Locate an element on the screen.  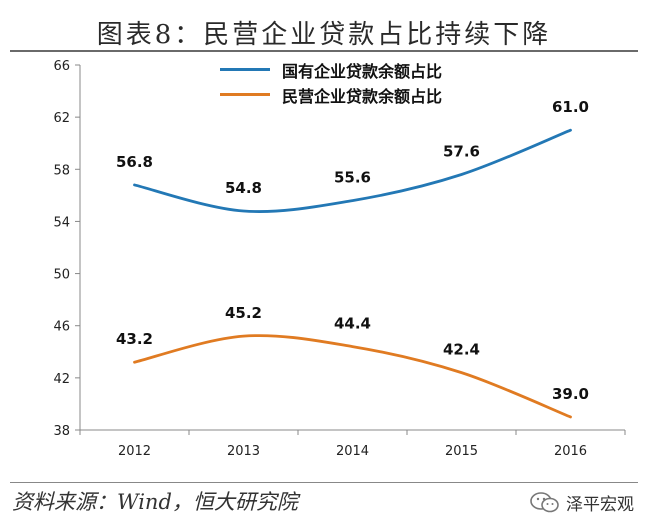
data-label-state: 61.0 is located at coordinates (570, 107).